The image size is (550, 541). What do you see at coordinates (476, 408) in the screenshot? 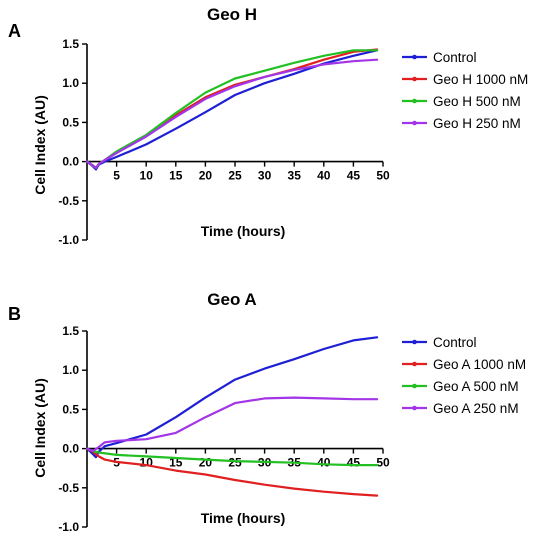
I see `legend-label: Geo A 250 nM` at bounding box center [476, 408].